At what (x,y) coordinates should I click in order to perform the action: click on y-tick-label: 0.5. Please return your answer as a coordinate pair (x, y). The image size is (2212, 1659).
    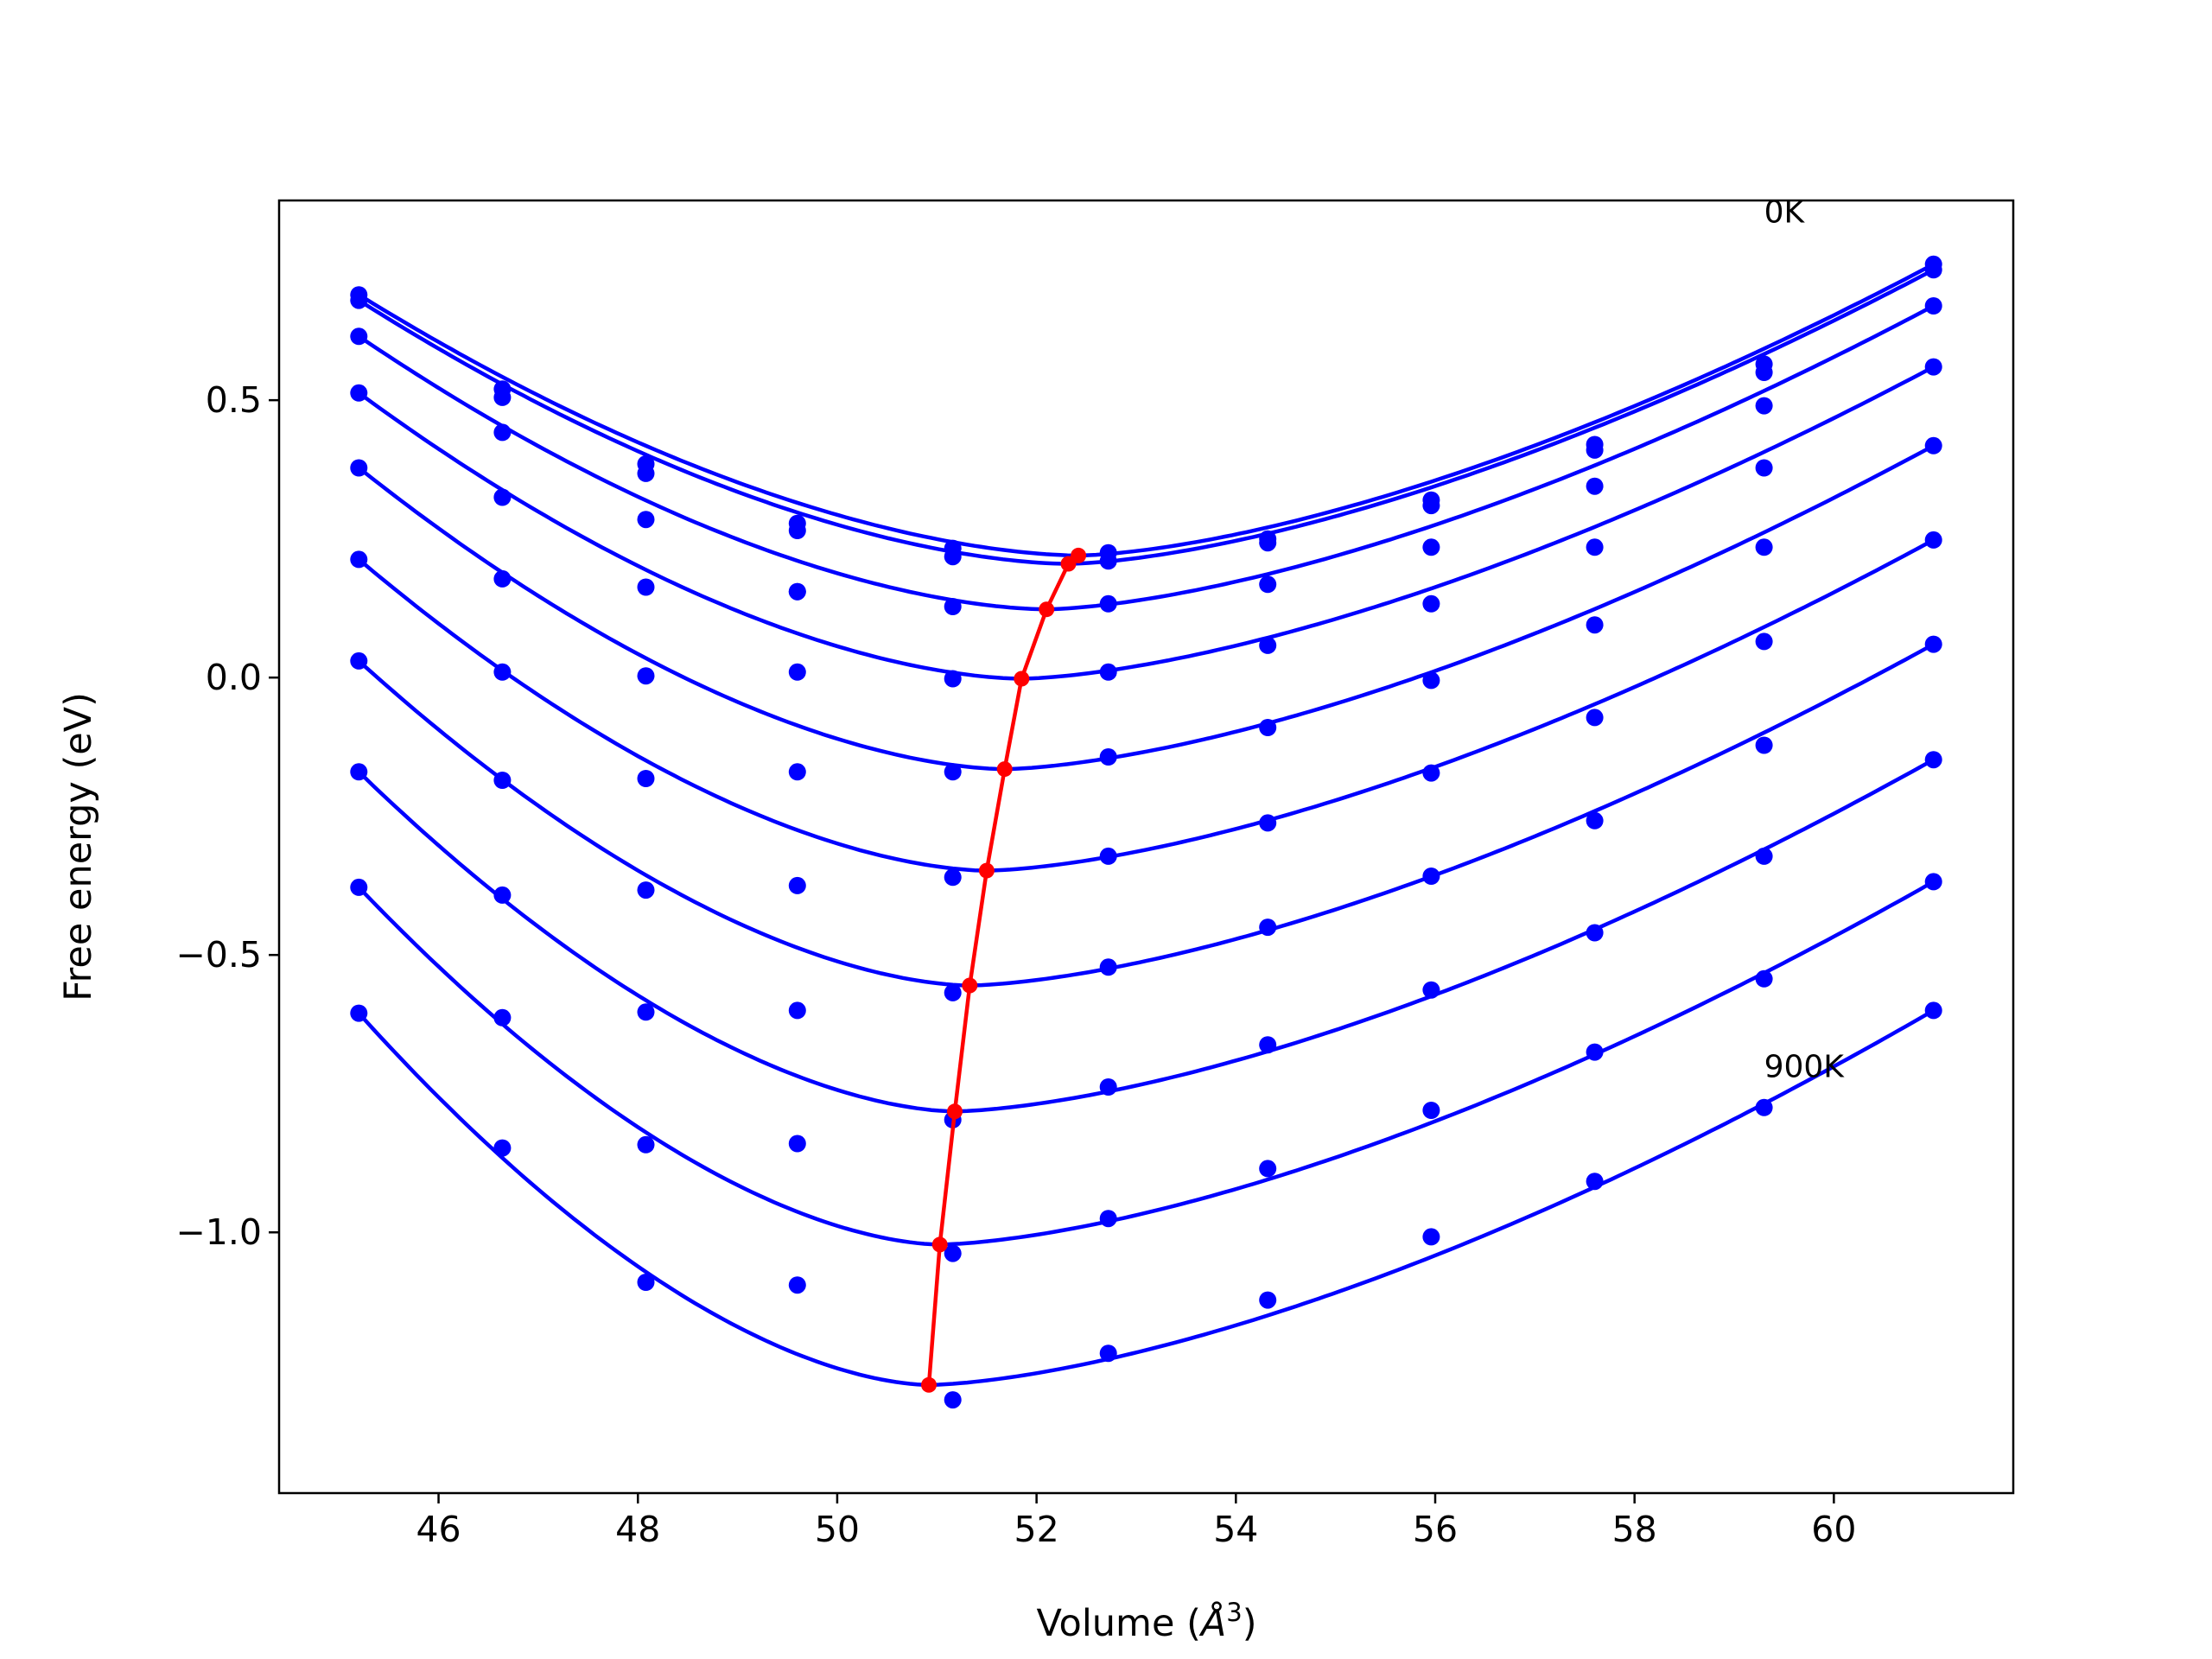
    Looking at the image, I should click on (234, 400).